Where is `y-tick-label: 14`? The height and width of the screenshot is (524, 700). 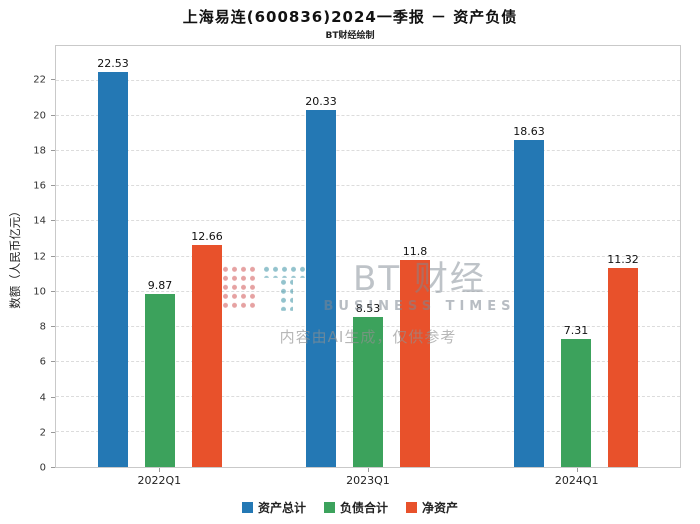
y-tick-label: 14 is located at coordinates (39, 221).